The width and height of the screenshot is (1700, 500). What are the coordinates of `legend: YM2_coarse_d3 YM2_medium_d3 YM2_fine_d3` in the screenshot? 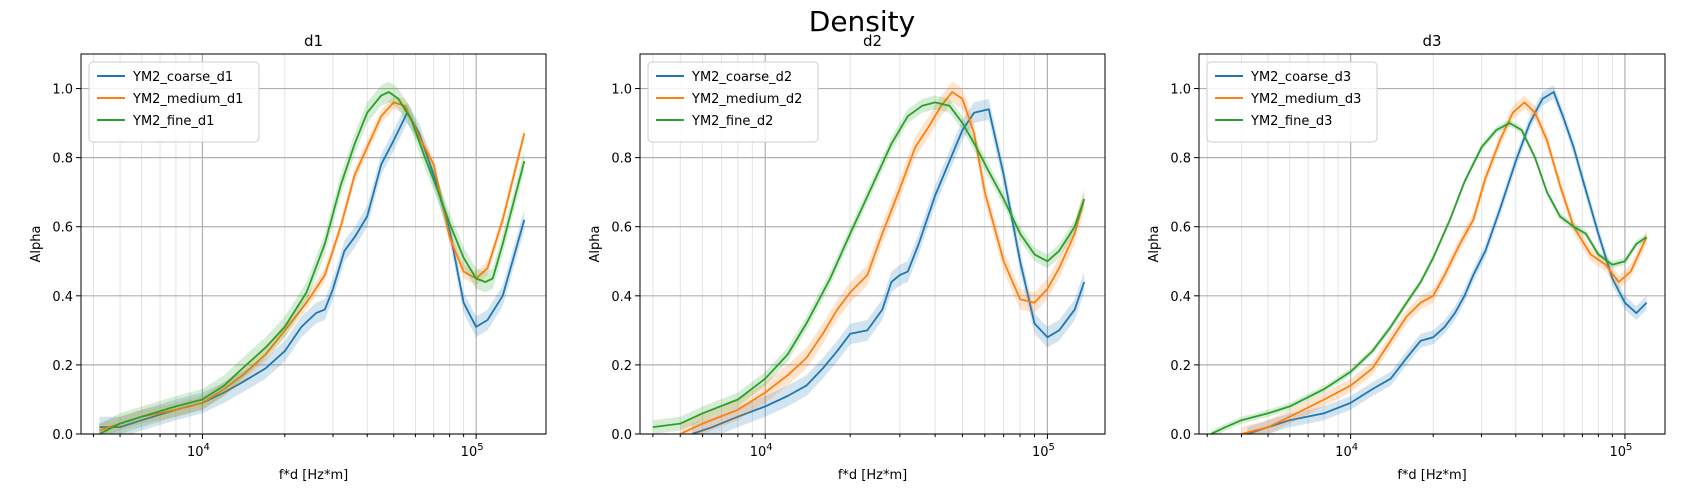 It's located at (1292, 102).